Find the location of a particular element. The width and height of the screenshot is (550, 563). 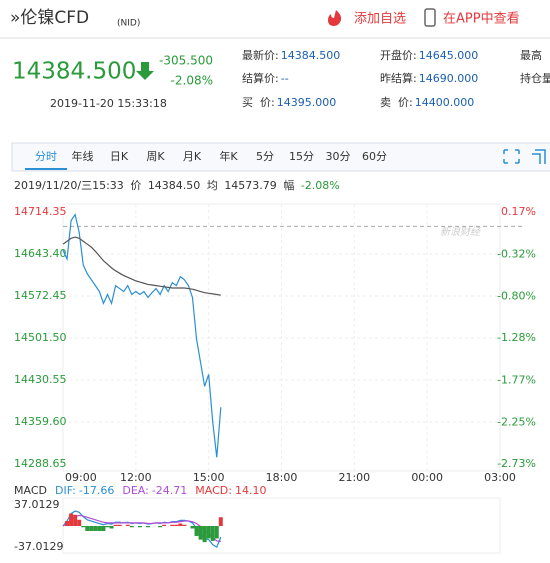

field-label: 开盘价: is located at coordinates (398, 55).